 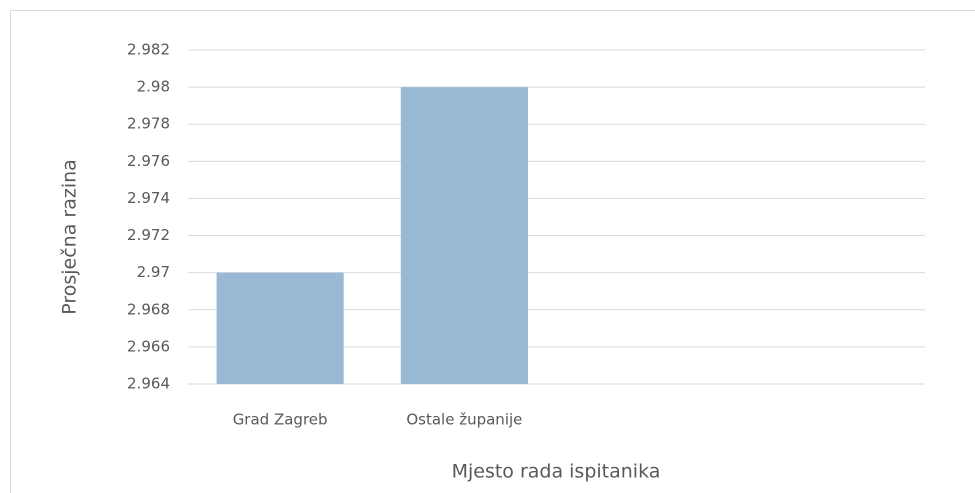 I want to click on y-axis-title: Prosječna razina, so click(x=70, y=237).